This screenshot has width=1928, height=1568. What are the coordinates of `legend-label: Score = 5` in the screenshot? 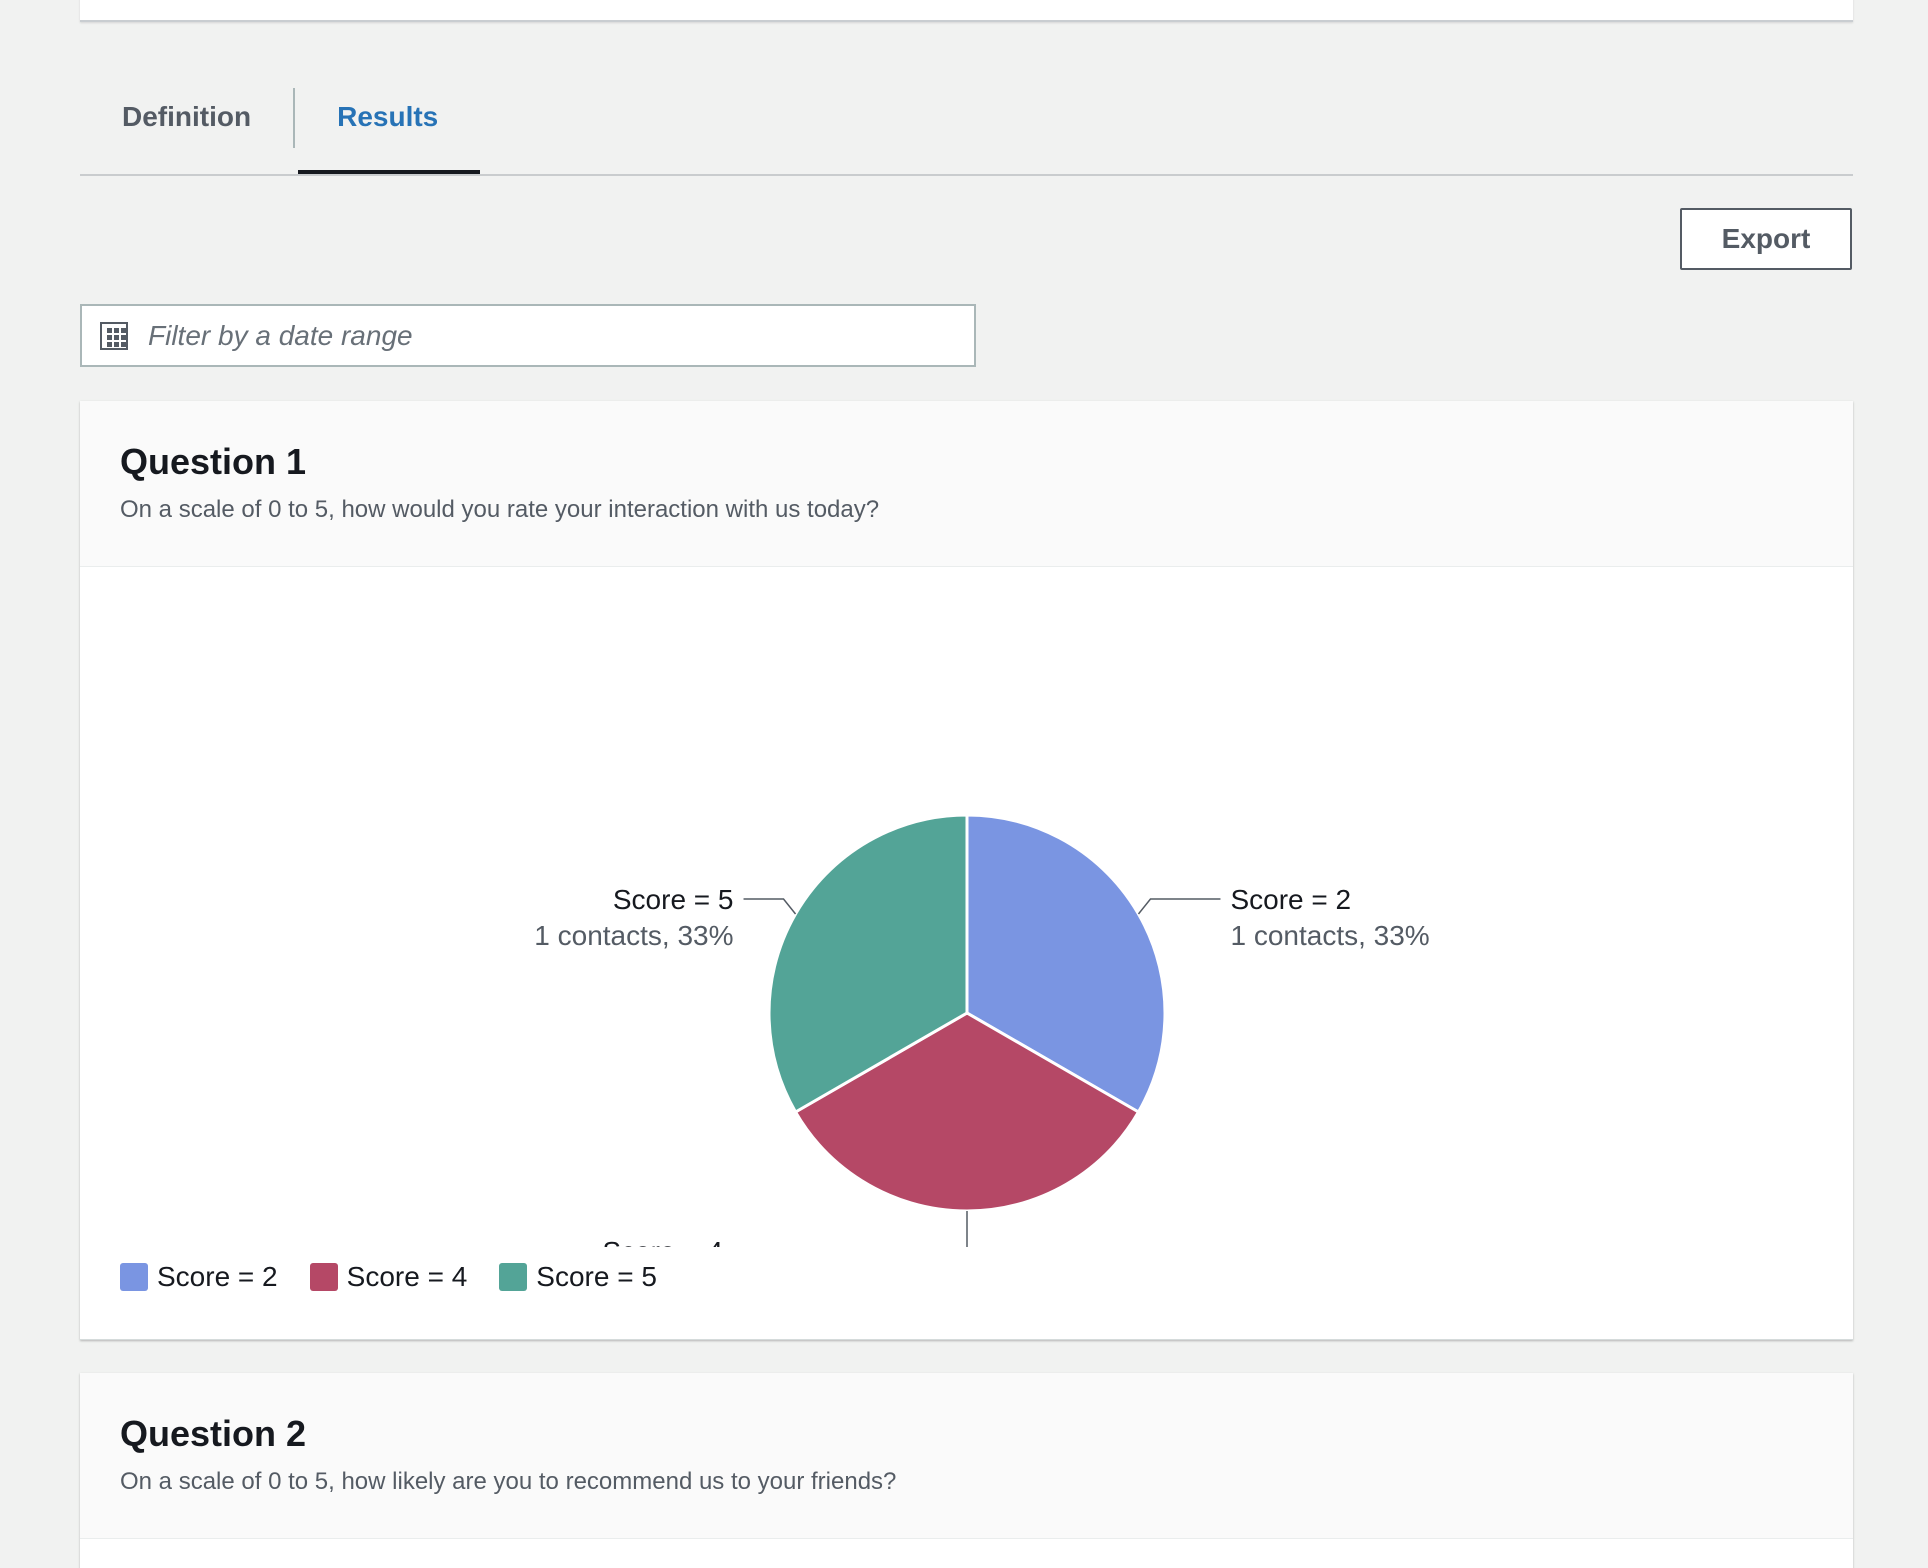 It's located at (596, 1276).